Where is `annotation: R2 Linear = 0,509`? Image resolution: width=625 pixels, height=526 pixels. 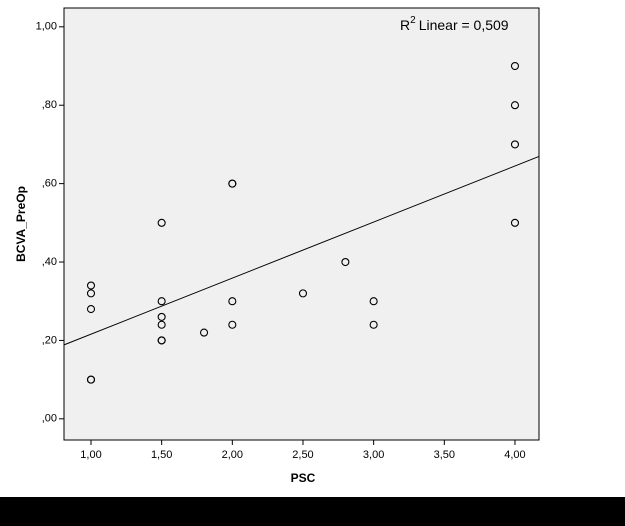 annotation: R2 Linear = 0,509 is located at coordinates (454, 24).